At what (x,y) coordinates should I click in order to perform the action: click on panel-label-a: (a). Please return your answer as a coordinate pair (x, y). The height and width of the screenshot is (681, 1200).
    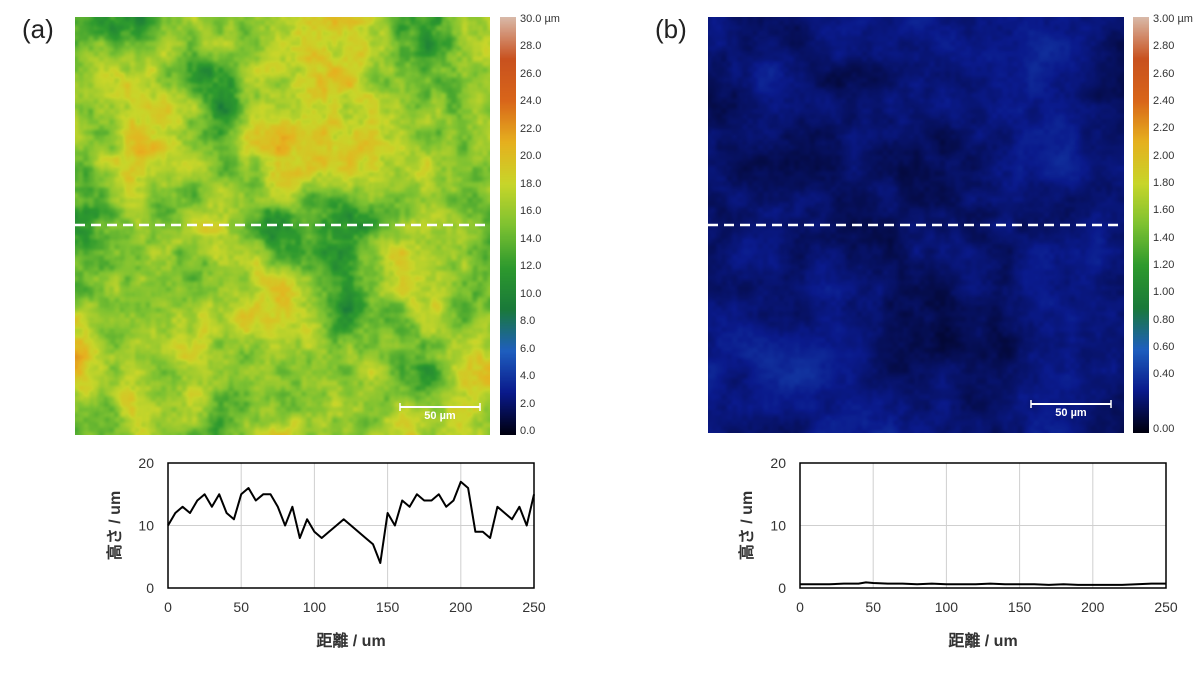
    Looking at the image, I should click on (38, 29).